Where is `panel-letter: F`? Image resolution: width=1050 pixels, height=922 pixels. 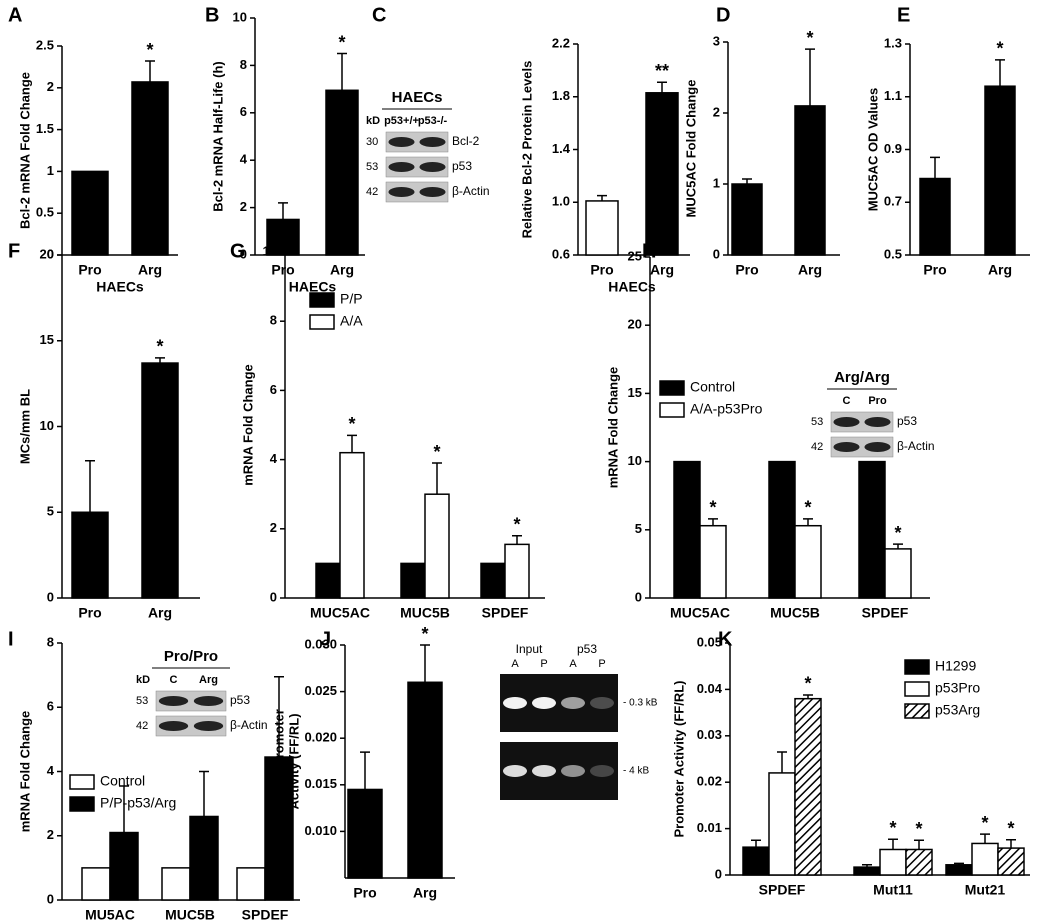
panel-letter: F is located at coordinates (14, 251).